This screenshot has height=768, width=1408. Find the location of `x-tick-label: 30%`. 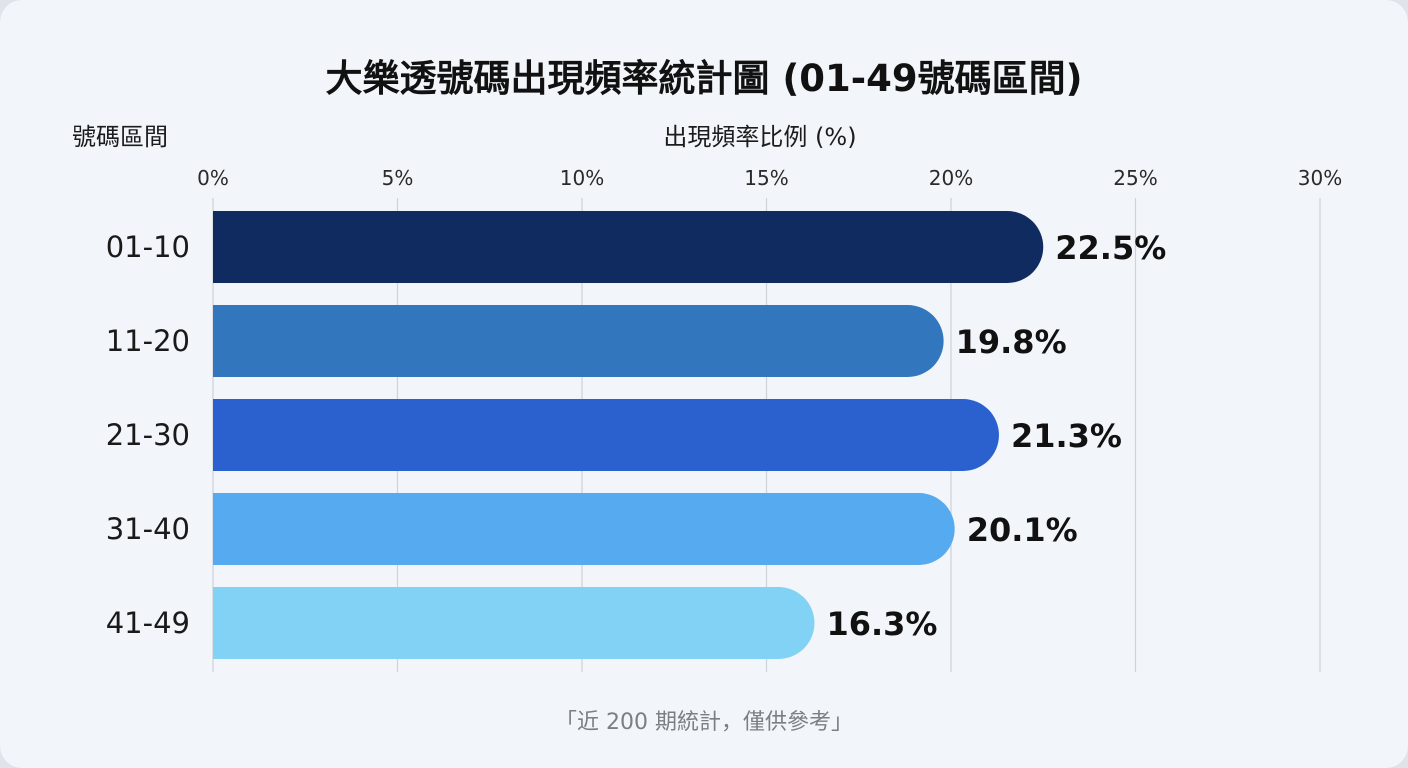

x-tick-label: 30% is located at coordinates (1320, 178).